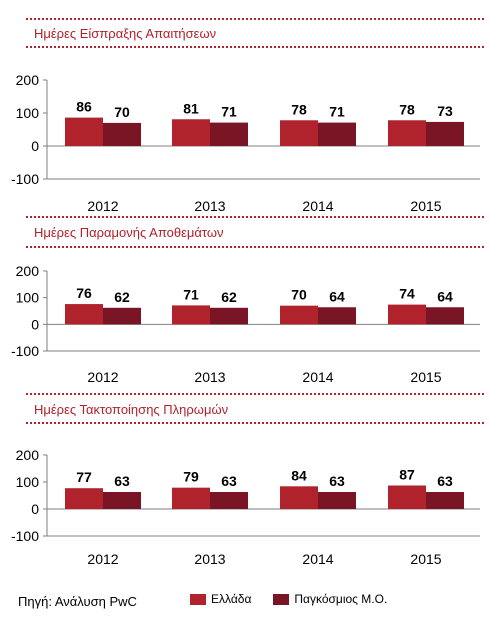 This screenshot has width=489, height=629. I want to click on legend-item-global: Παγκόσμιος Μ.Ο., so click(330, 599).